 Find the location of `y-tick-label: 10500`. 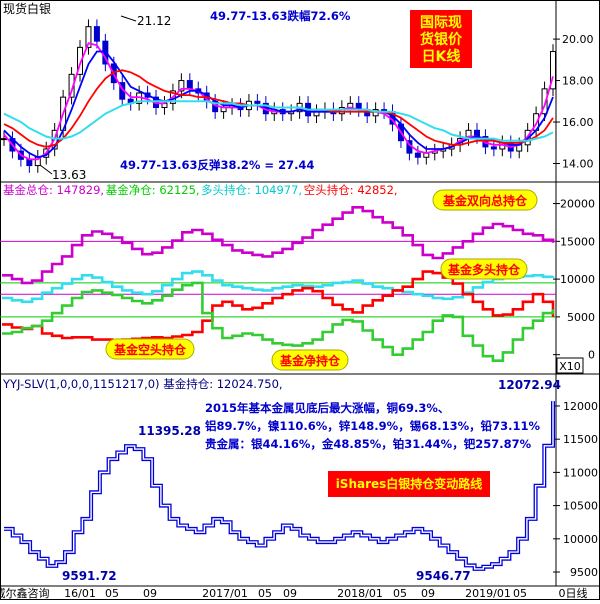

y-tick-label: 10500 is located at coordinates (580, 506).